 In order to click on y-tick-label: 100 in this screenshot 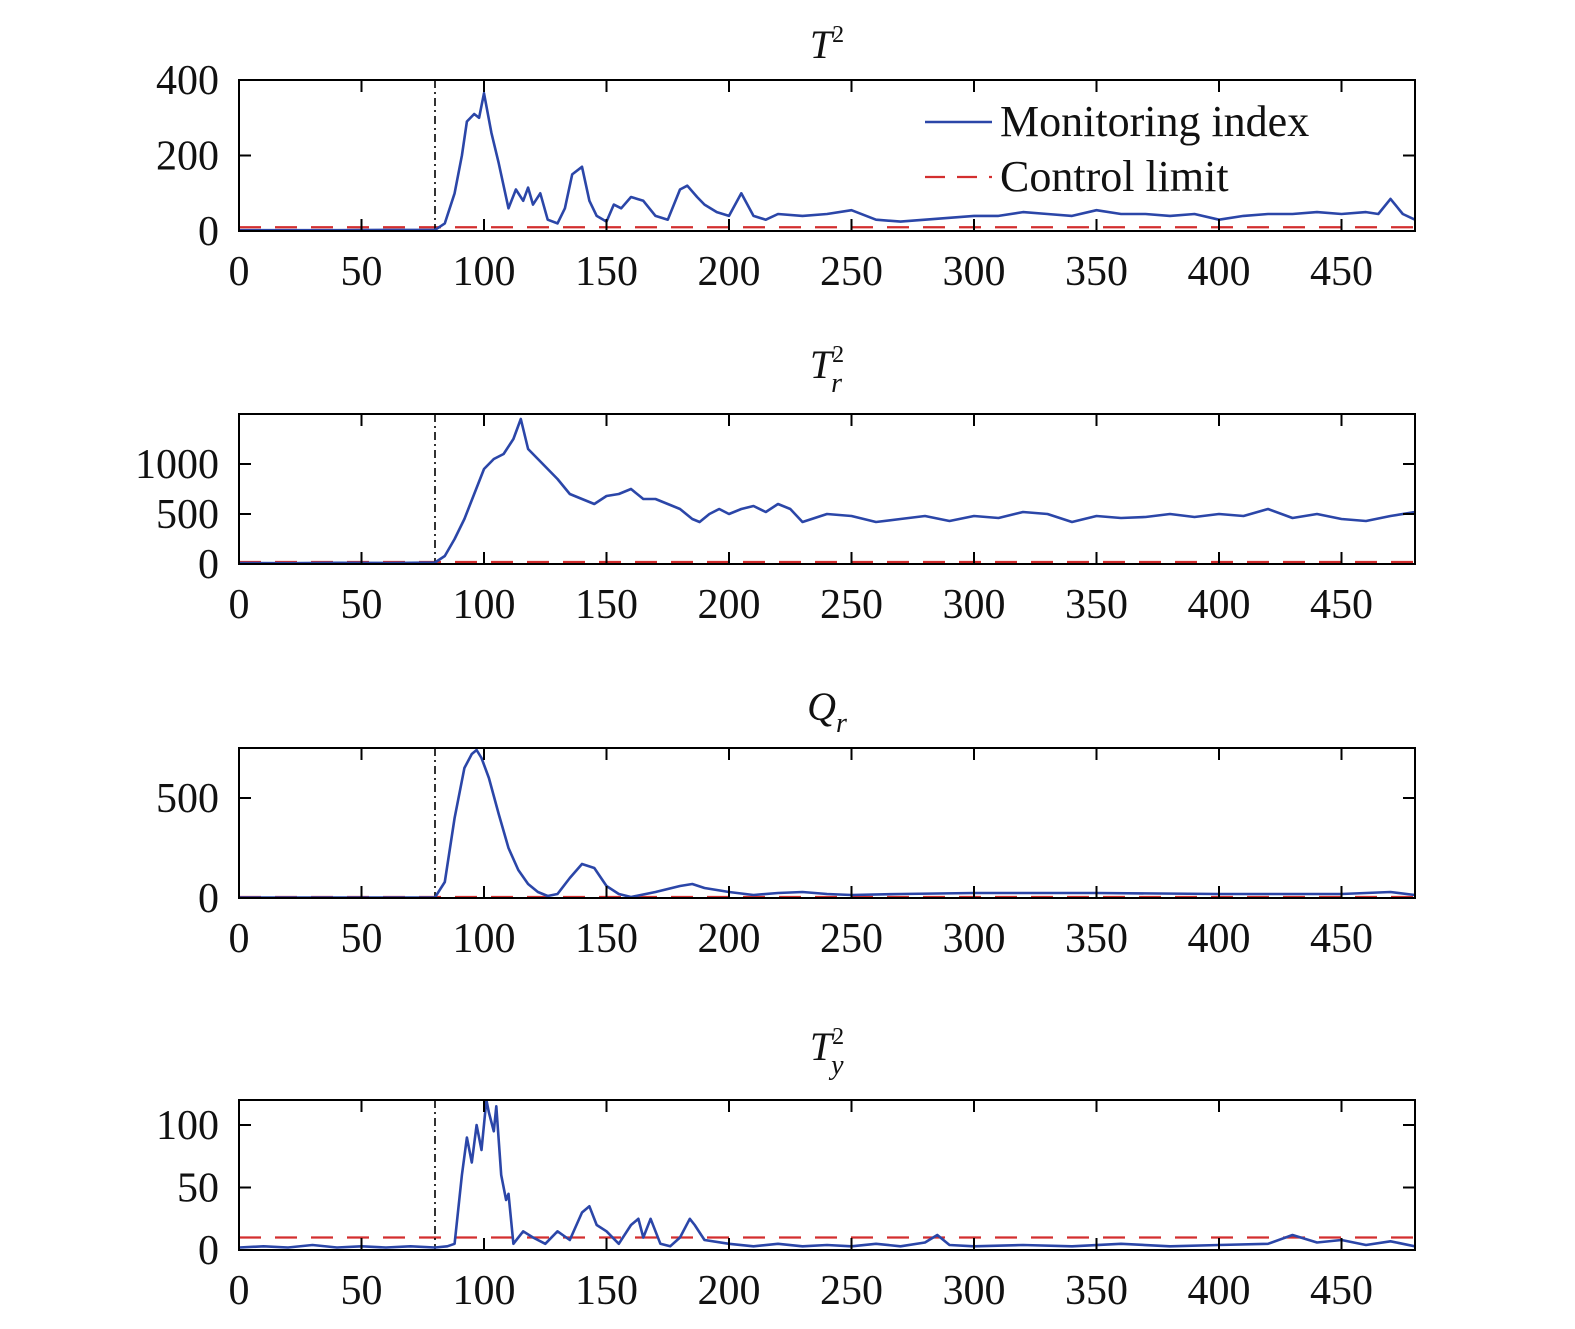, I will do `click(187, 1126)`.